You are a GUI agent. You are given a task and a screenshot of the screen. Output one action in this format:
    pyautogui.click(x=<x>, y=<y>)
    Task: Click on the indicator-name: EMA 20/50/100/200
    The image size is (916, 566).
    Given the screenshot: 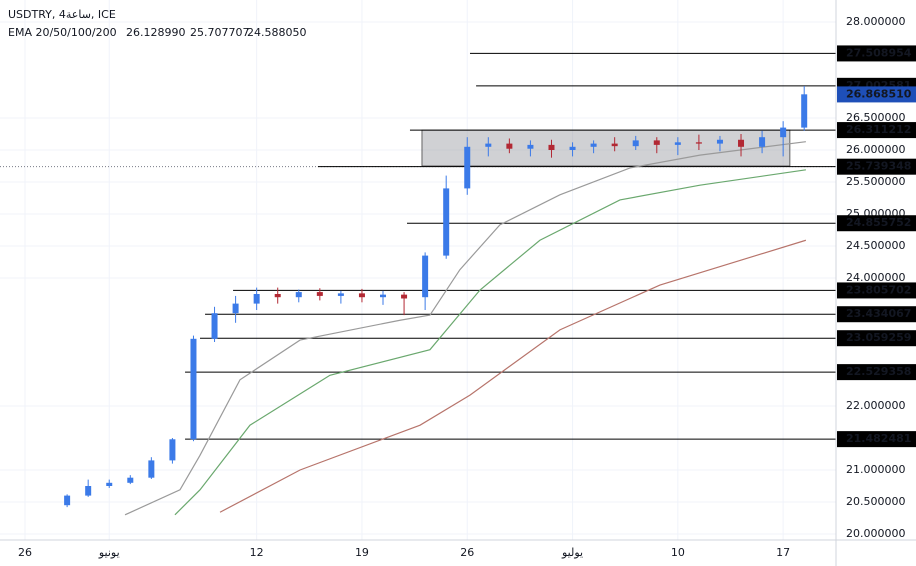 What is the action you would take?
    pyautogui.click(x=62, y=32)
    